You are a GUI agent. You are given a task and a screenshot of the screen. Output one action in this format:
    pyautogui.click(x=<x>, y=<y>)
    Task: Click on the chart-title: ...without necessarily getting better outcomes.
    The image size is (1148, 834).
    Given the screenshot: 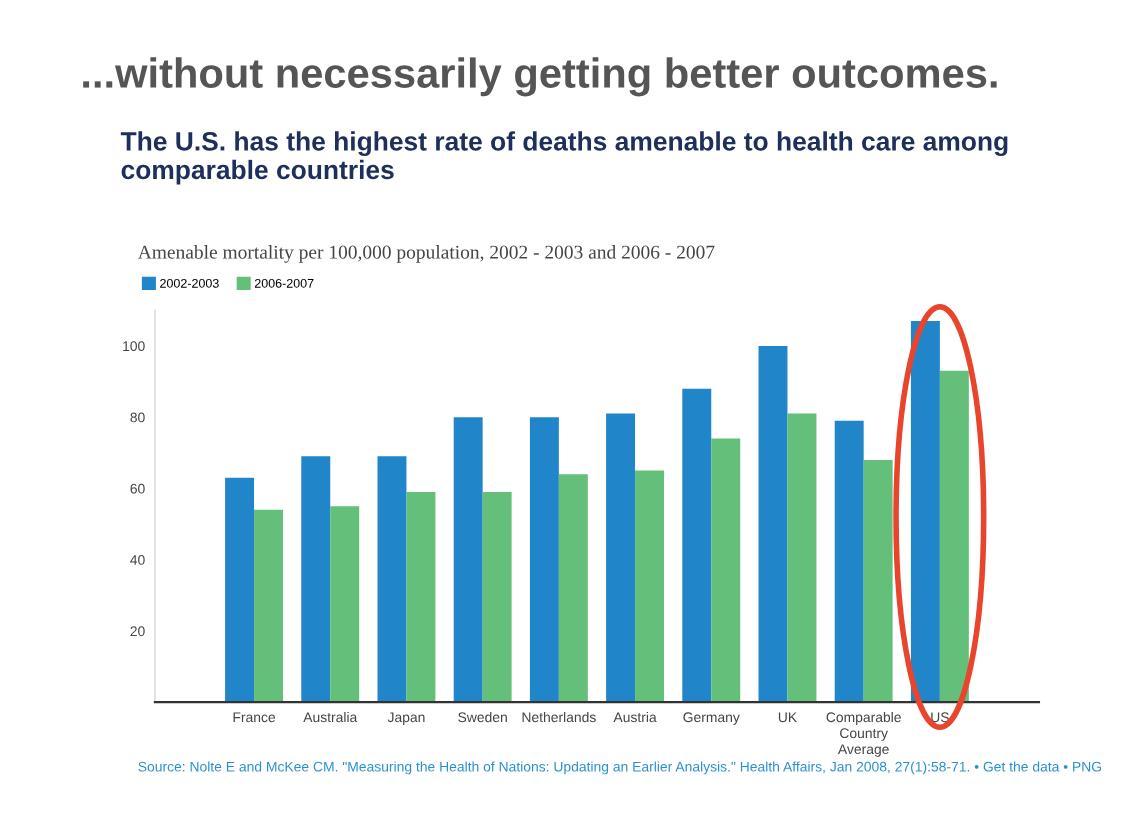 What is the action you would take?
    pyautogui.click(x=540, y=77)
    